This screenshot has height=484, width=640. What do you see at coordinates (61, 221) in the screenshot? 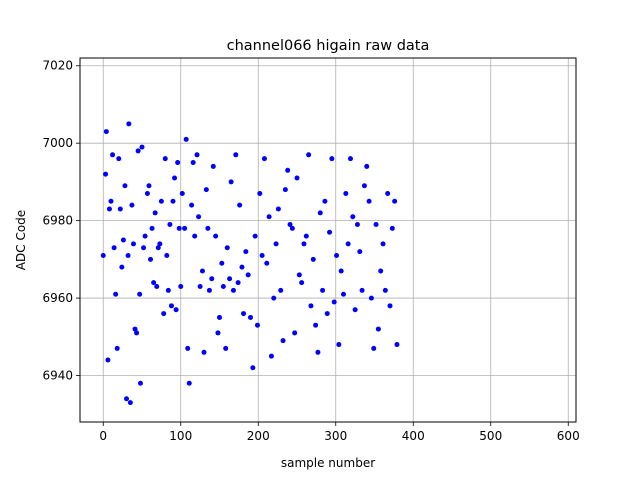
I see `y-axis-ticks: 6940 6960 6980 7000 7020` at bounding box center [61, 221].